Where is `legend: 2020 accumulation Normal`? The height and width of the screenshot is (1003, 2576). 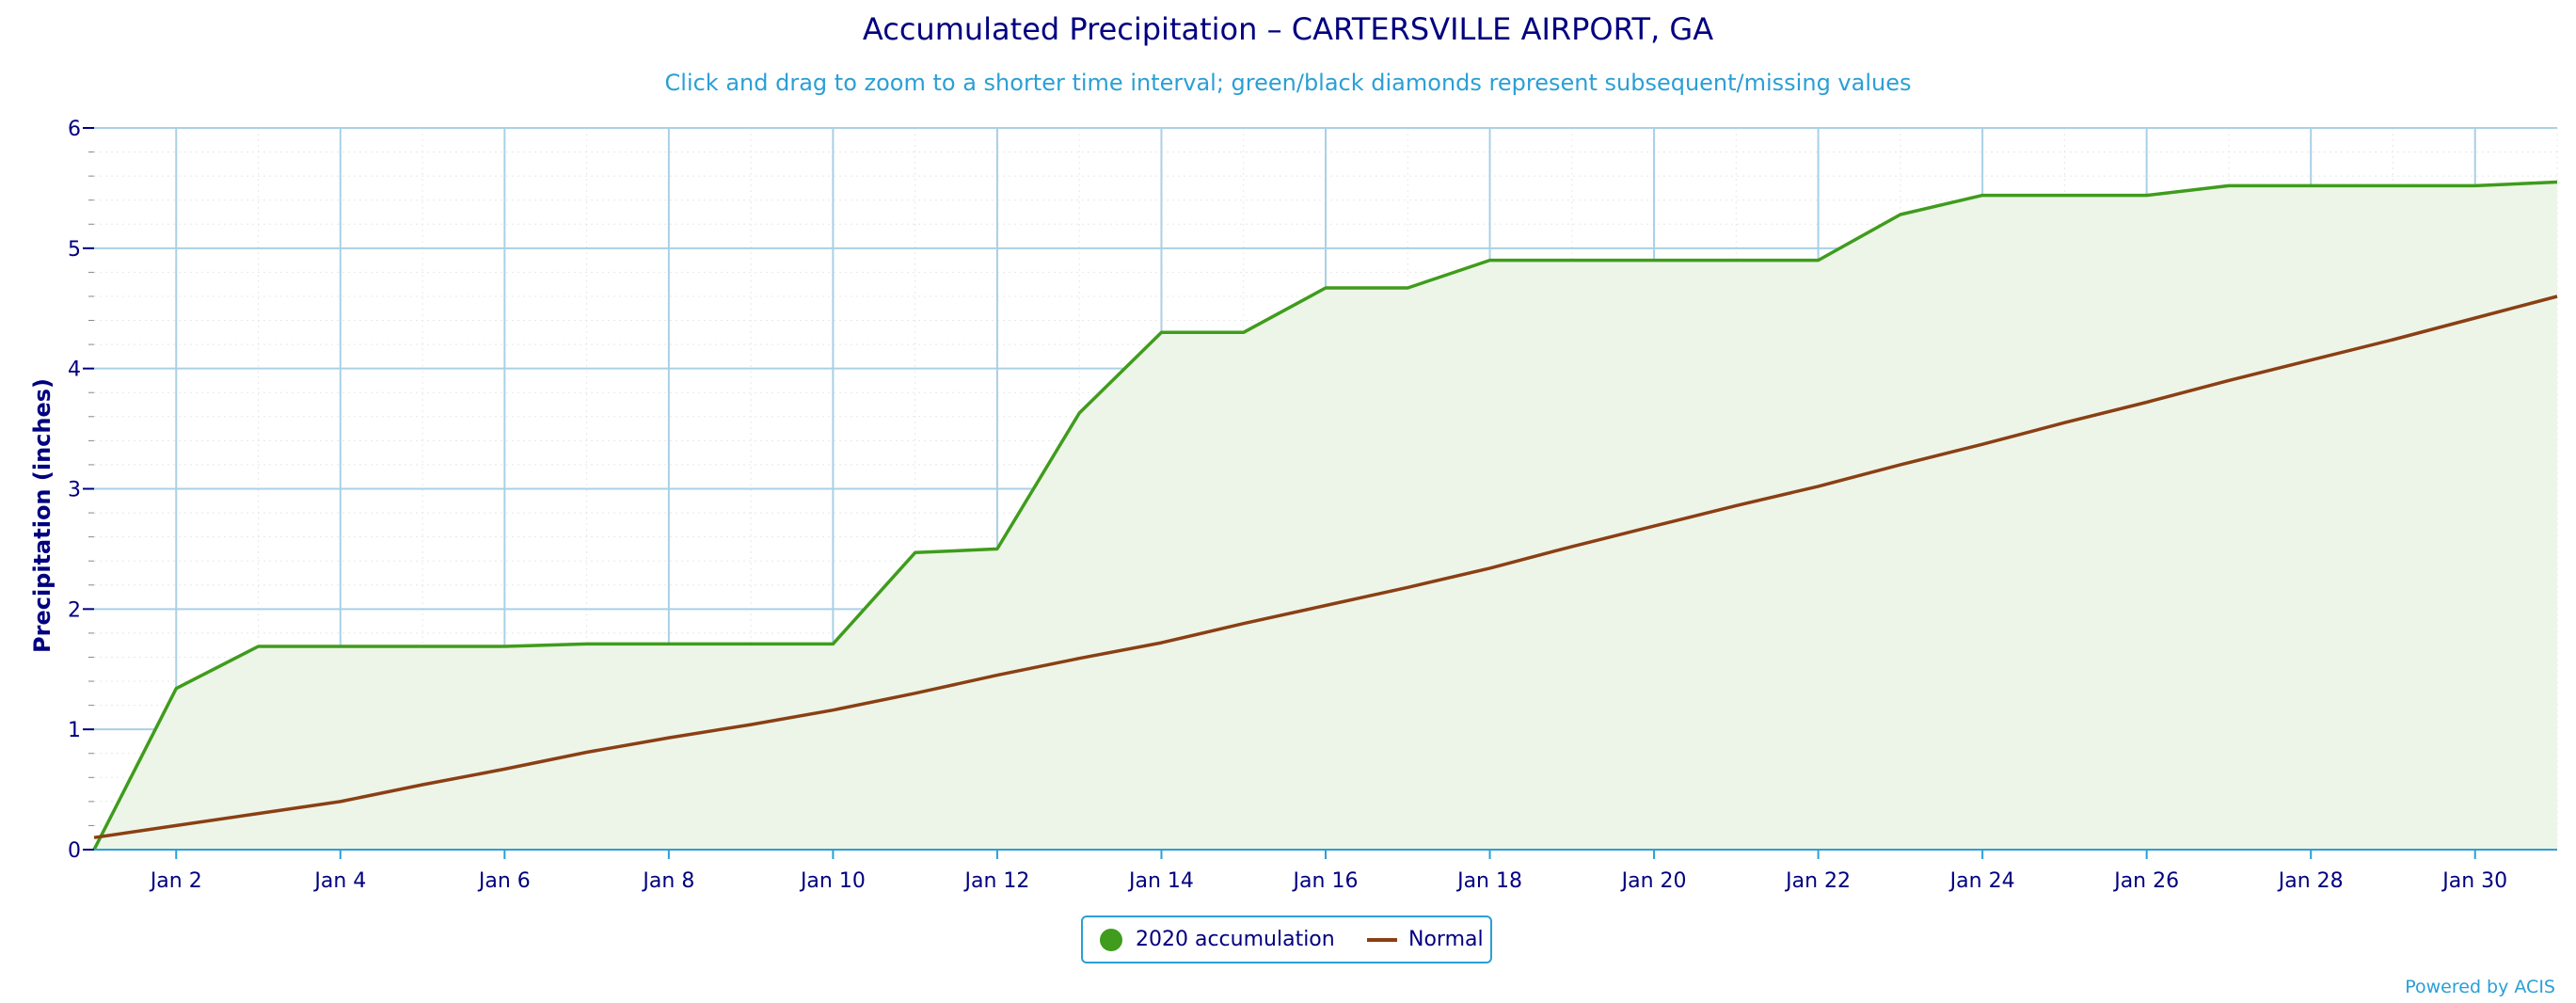 legend: 2020 accumulation Normal is located at coordinates (1286, 939).